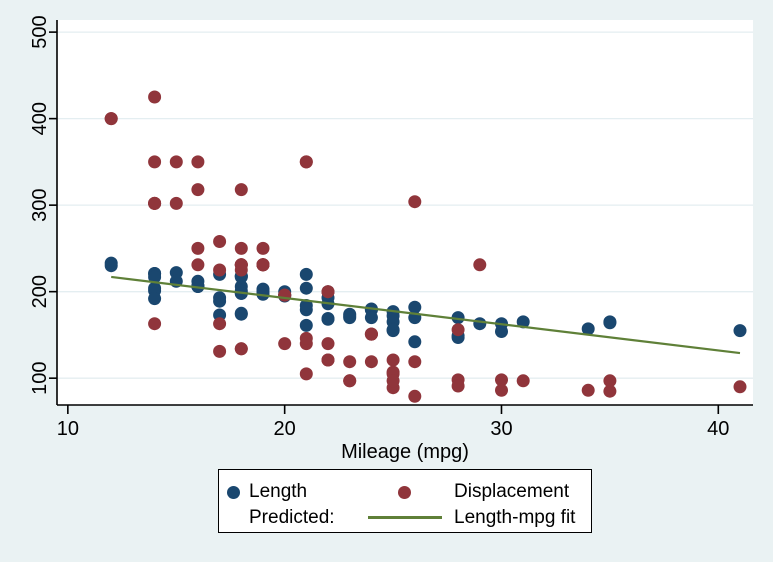 The width and height of the screenshot is (773, 562). What do you see at coordinates (285, 429) in the screenshot?
I see `x-tick-label: 20` at bounding box center [285, 429].